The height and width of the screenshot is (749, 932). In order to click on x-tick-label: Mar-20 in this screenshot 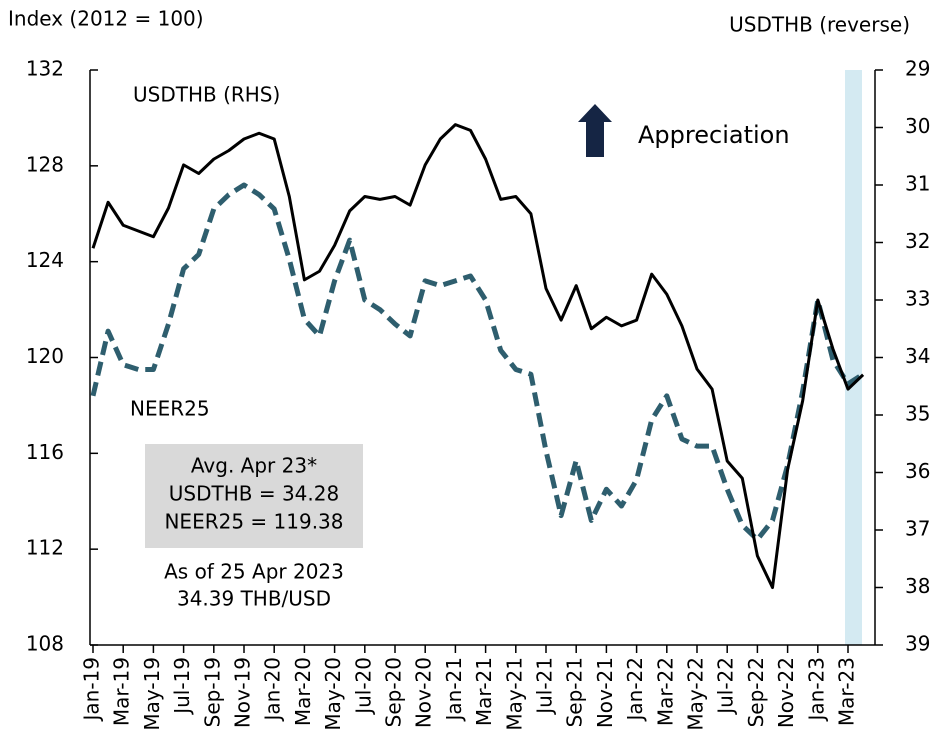, I will do `click(303, 691)`.